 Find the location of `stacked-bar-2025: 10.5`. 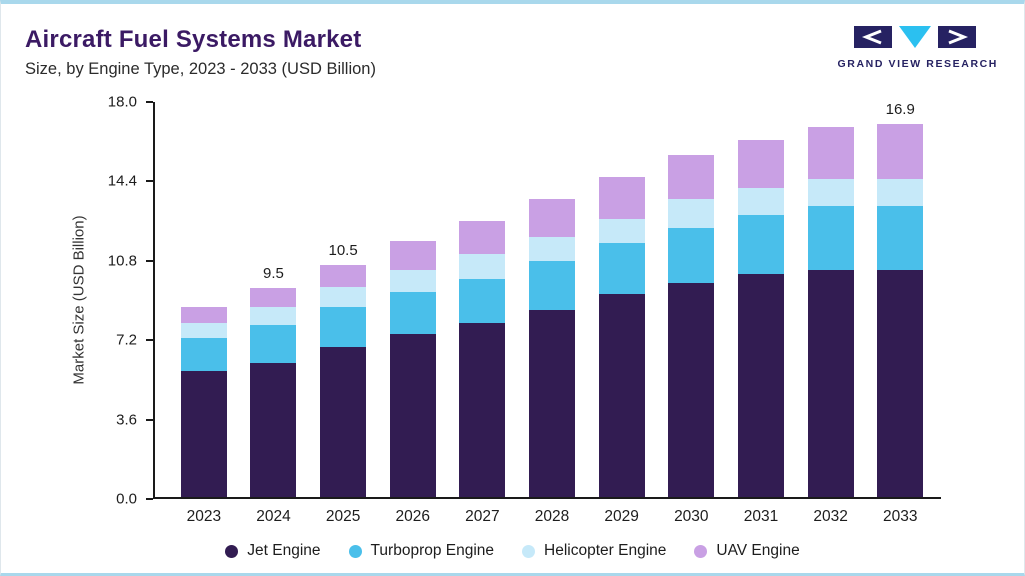

stacked-bar-2025: 10.5 is located at coordinates (343, 369).